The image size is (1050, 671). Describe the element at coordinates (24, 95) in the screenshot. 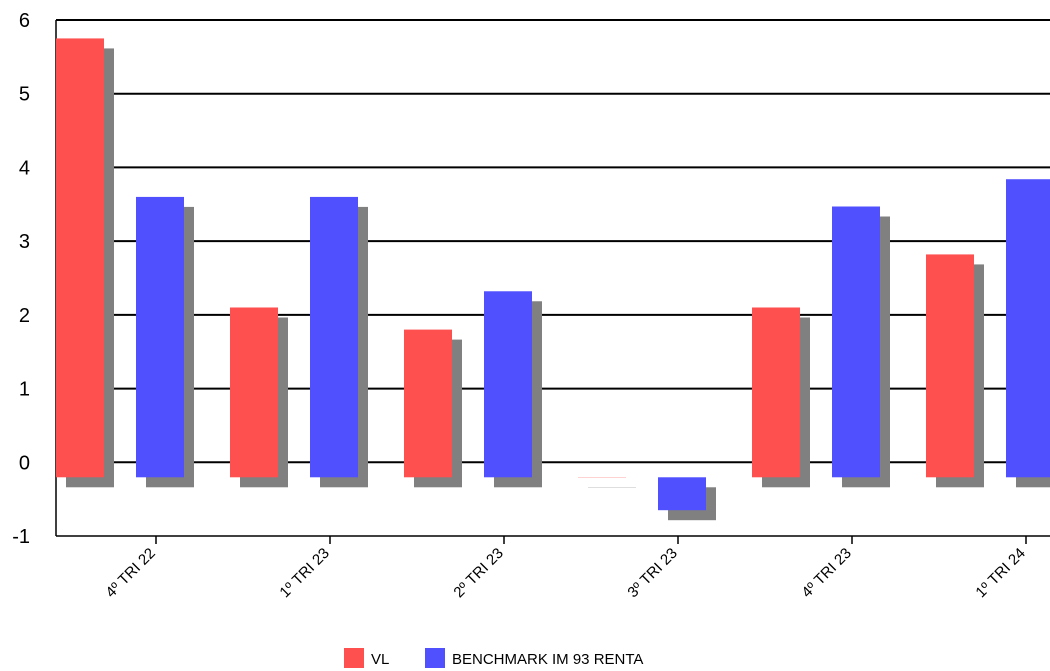

I see `y-tick-label-6: 5` at that location.